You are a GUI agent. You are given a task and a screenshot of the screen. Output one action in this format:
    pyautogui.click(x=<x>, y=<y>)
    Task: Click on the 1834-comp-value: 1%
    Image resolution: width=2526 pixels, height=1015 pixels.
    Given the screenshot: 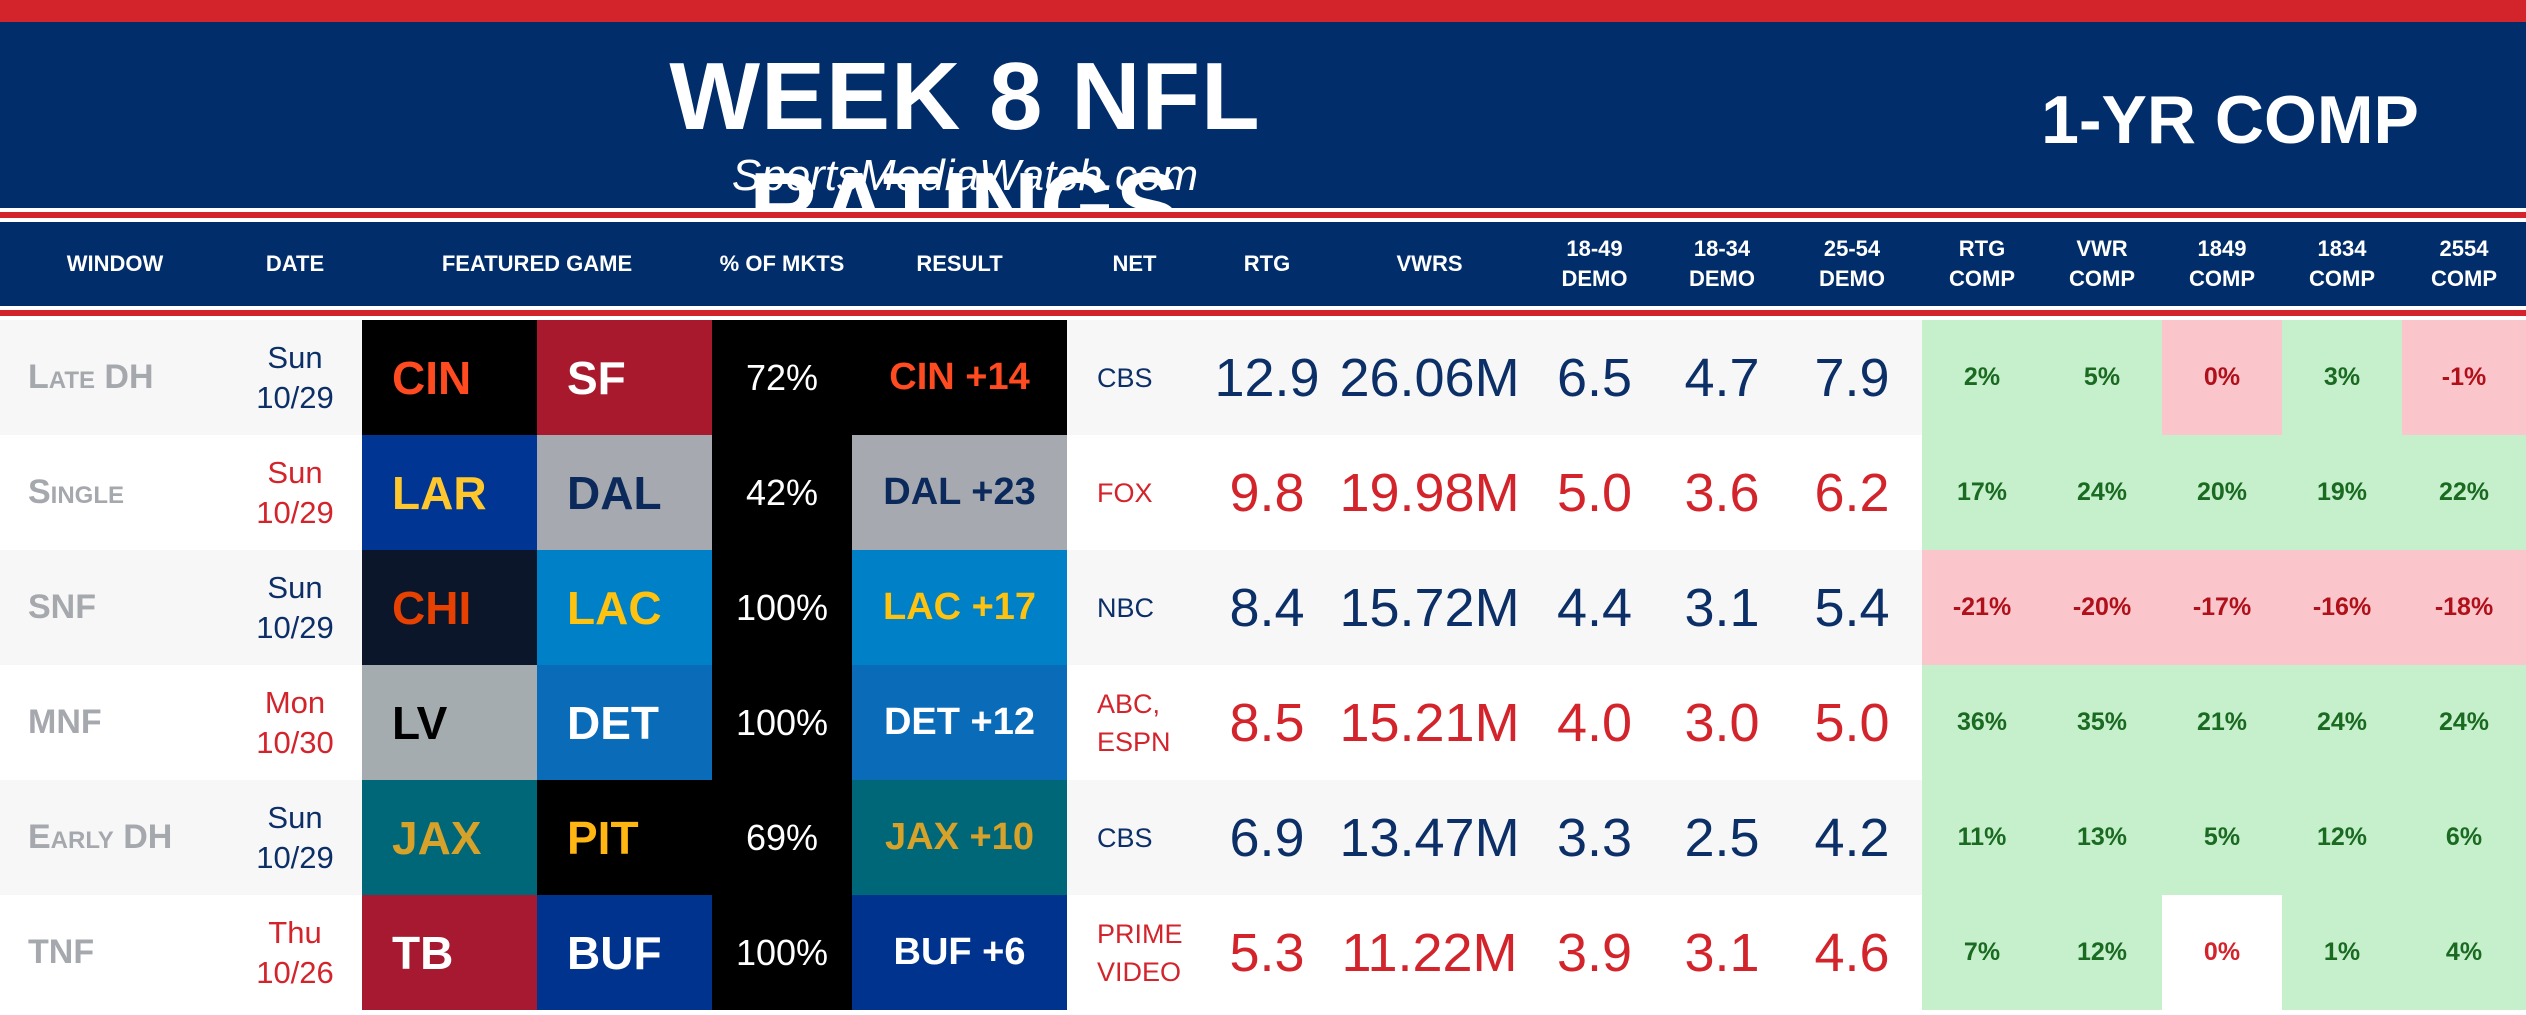 What is the action you would take?
    pyautogui.click(x=2342, y=952)
    